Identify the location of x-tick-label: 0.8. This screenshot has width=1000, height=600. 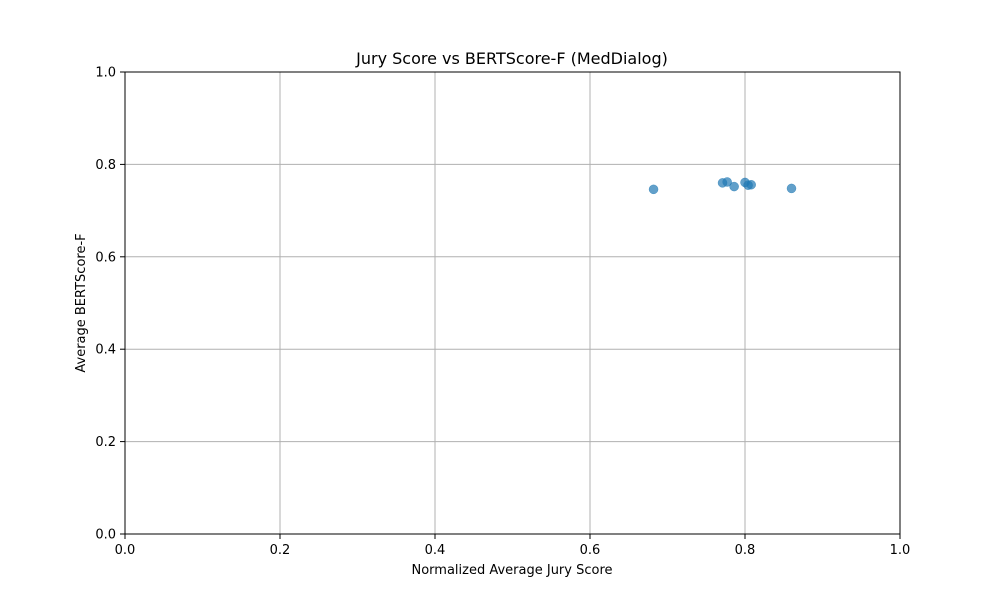
(745, 550).